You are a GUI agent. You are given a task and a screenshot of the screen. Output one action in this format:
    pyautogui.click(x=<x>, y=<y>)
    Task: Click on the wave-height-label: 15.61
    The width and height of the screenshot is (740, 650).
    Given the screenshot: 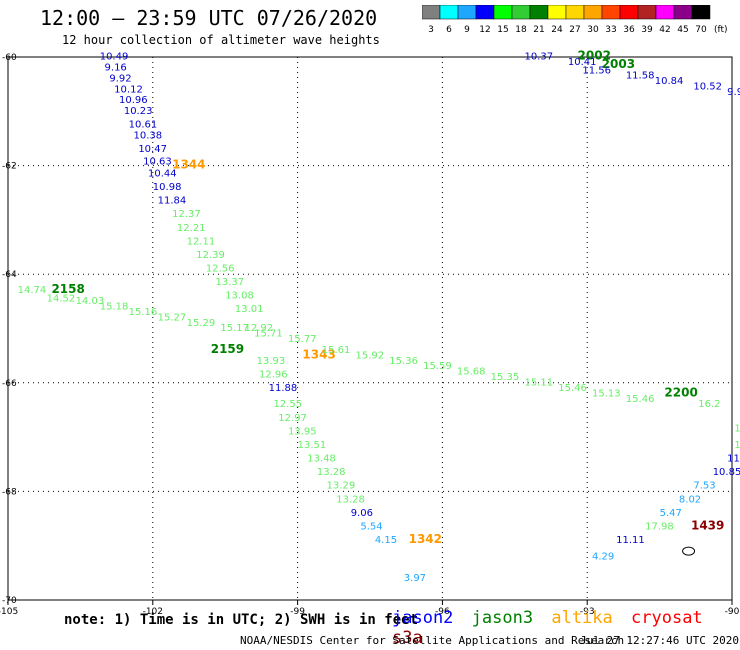 What is the action you would take?
    pyautogui.click(x=336, y=350)
    